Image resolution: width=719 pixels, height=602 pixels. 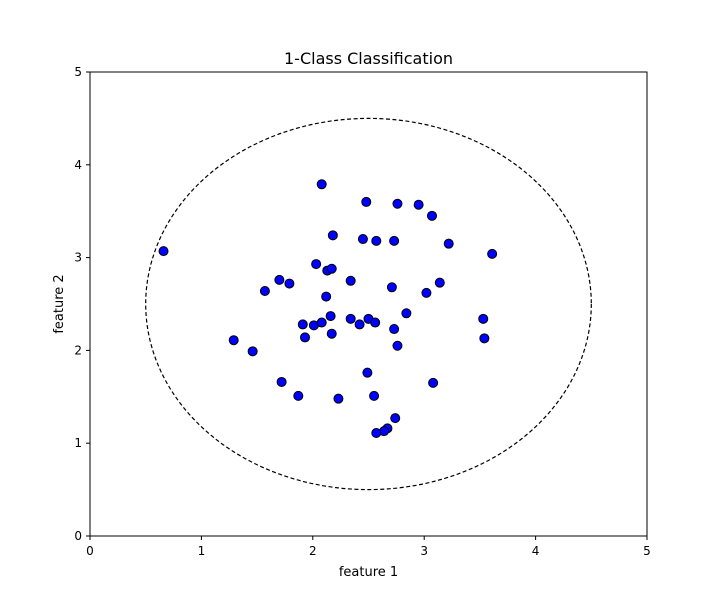 What do you see at coordinates (78, 165) in the screenshot?
I see `y-tick-label: 4` at bounding box center [78, 165].